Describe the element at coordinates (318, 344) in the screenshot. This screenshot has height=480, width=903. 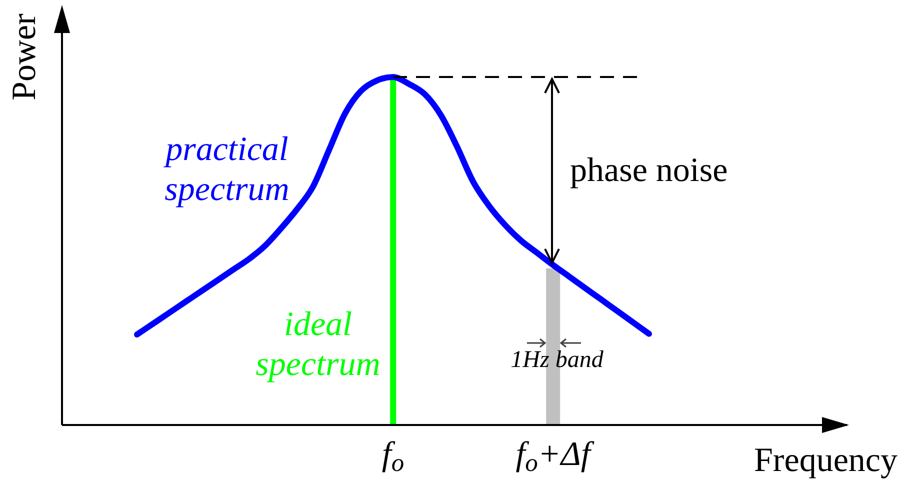
I see `series-label: ideal spectrum` at that location.